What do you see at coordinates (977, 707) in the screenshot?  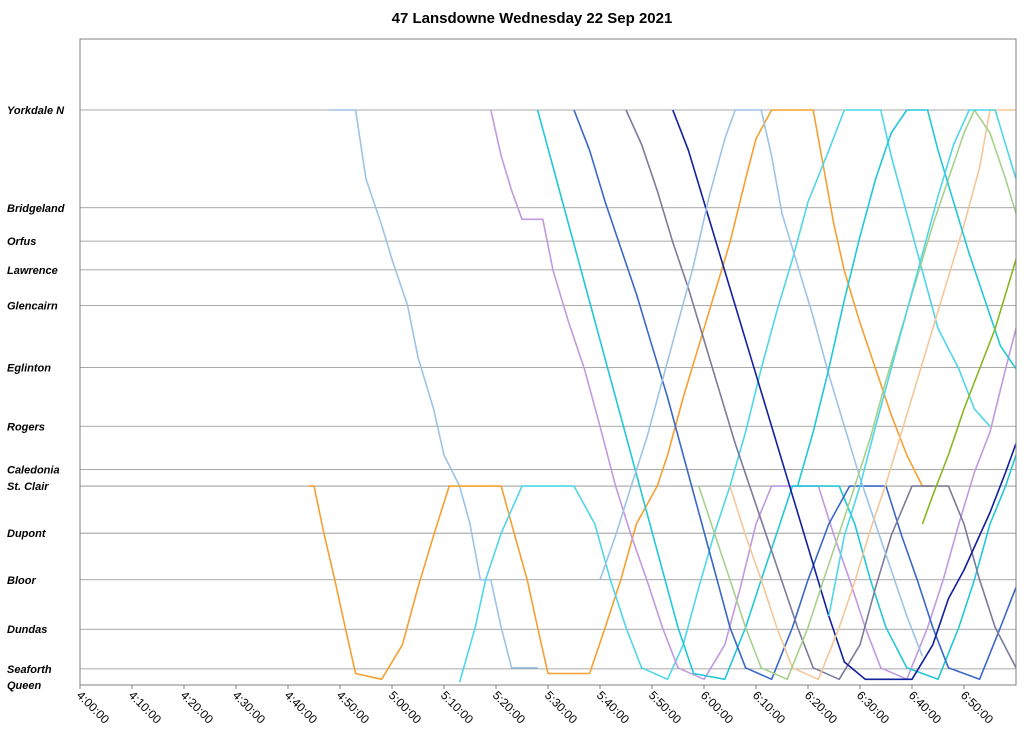 I see `x-tick-label: 6:50:00` at bounding box center [977, 707].